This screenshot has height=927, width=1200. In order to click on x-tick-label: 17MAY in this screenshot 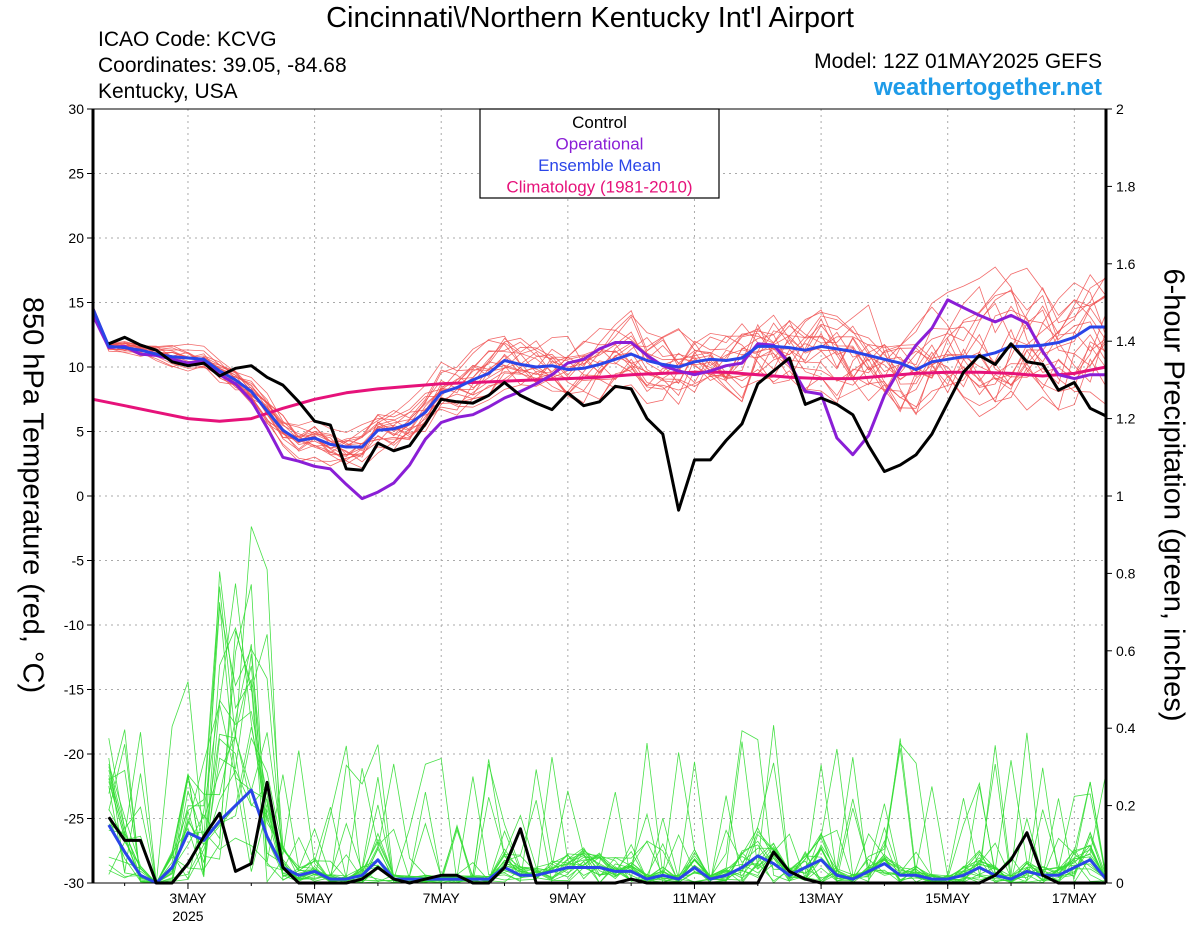, I will do `click(1075, 898)`.